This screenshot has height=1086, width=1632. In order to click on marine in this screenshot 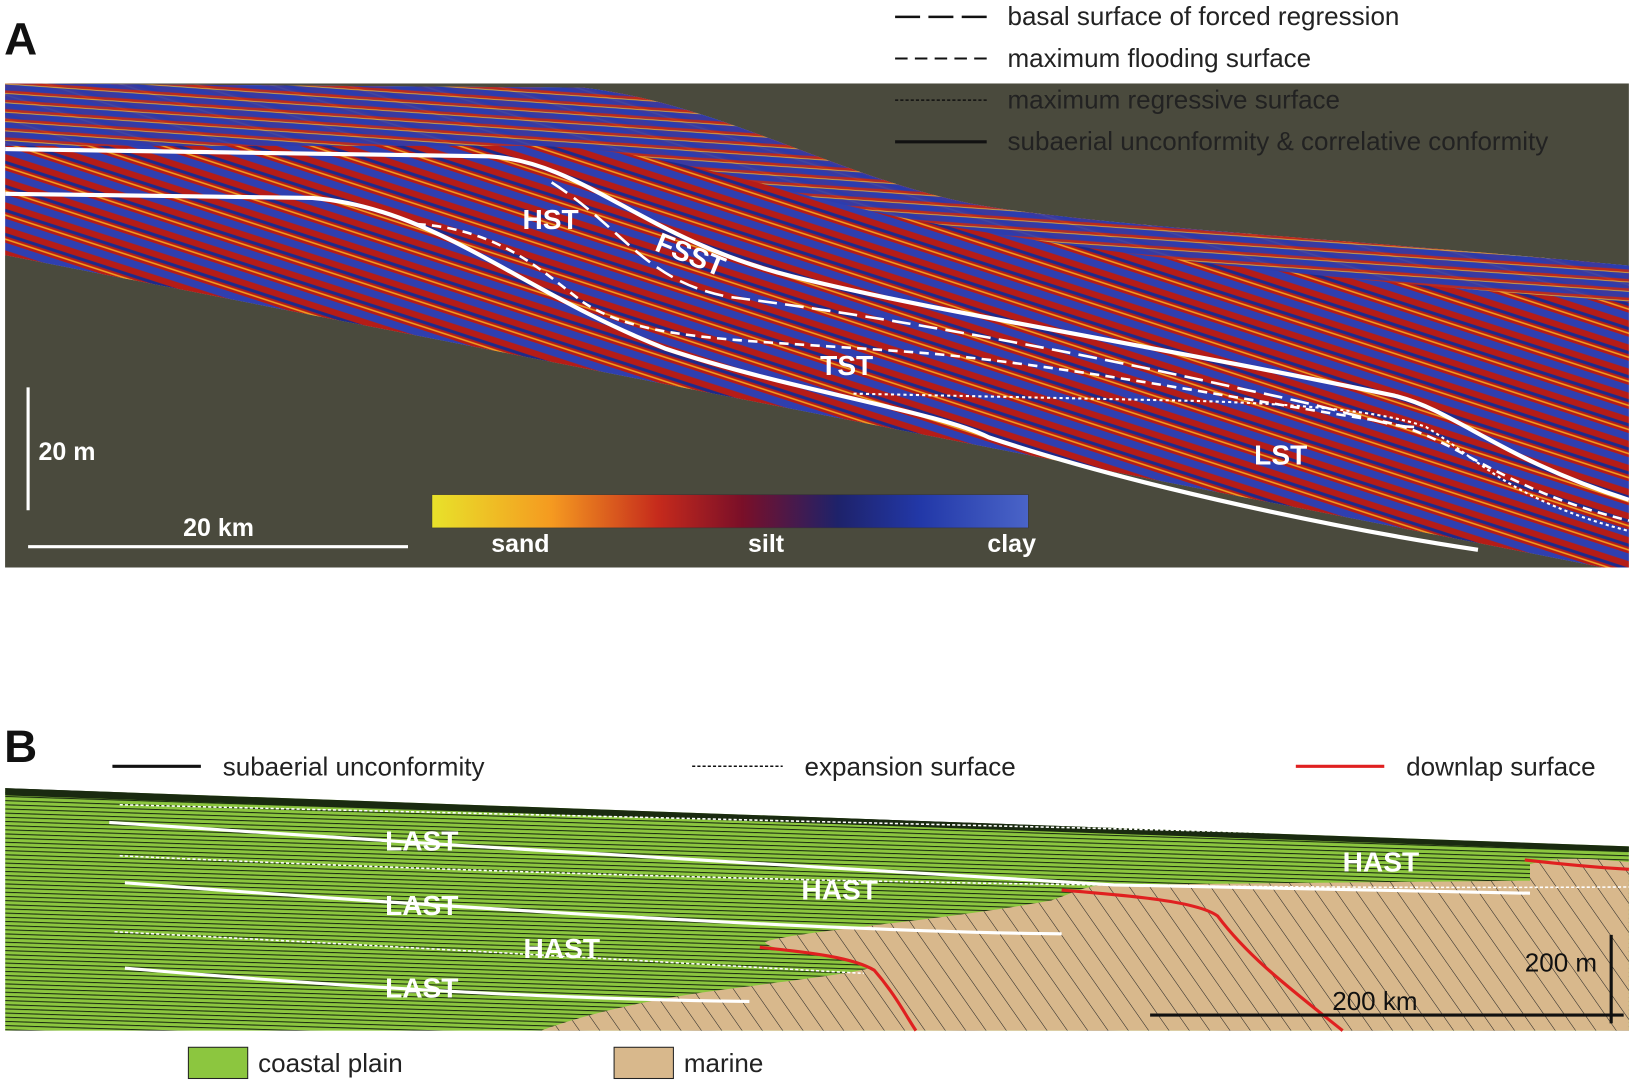, I will do `click(1085, 944)`.